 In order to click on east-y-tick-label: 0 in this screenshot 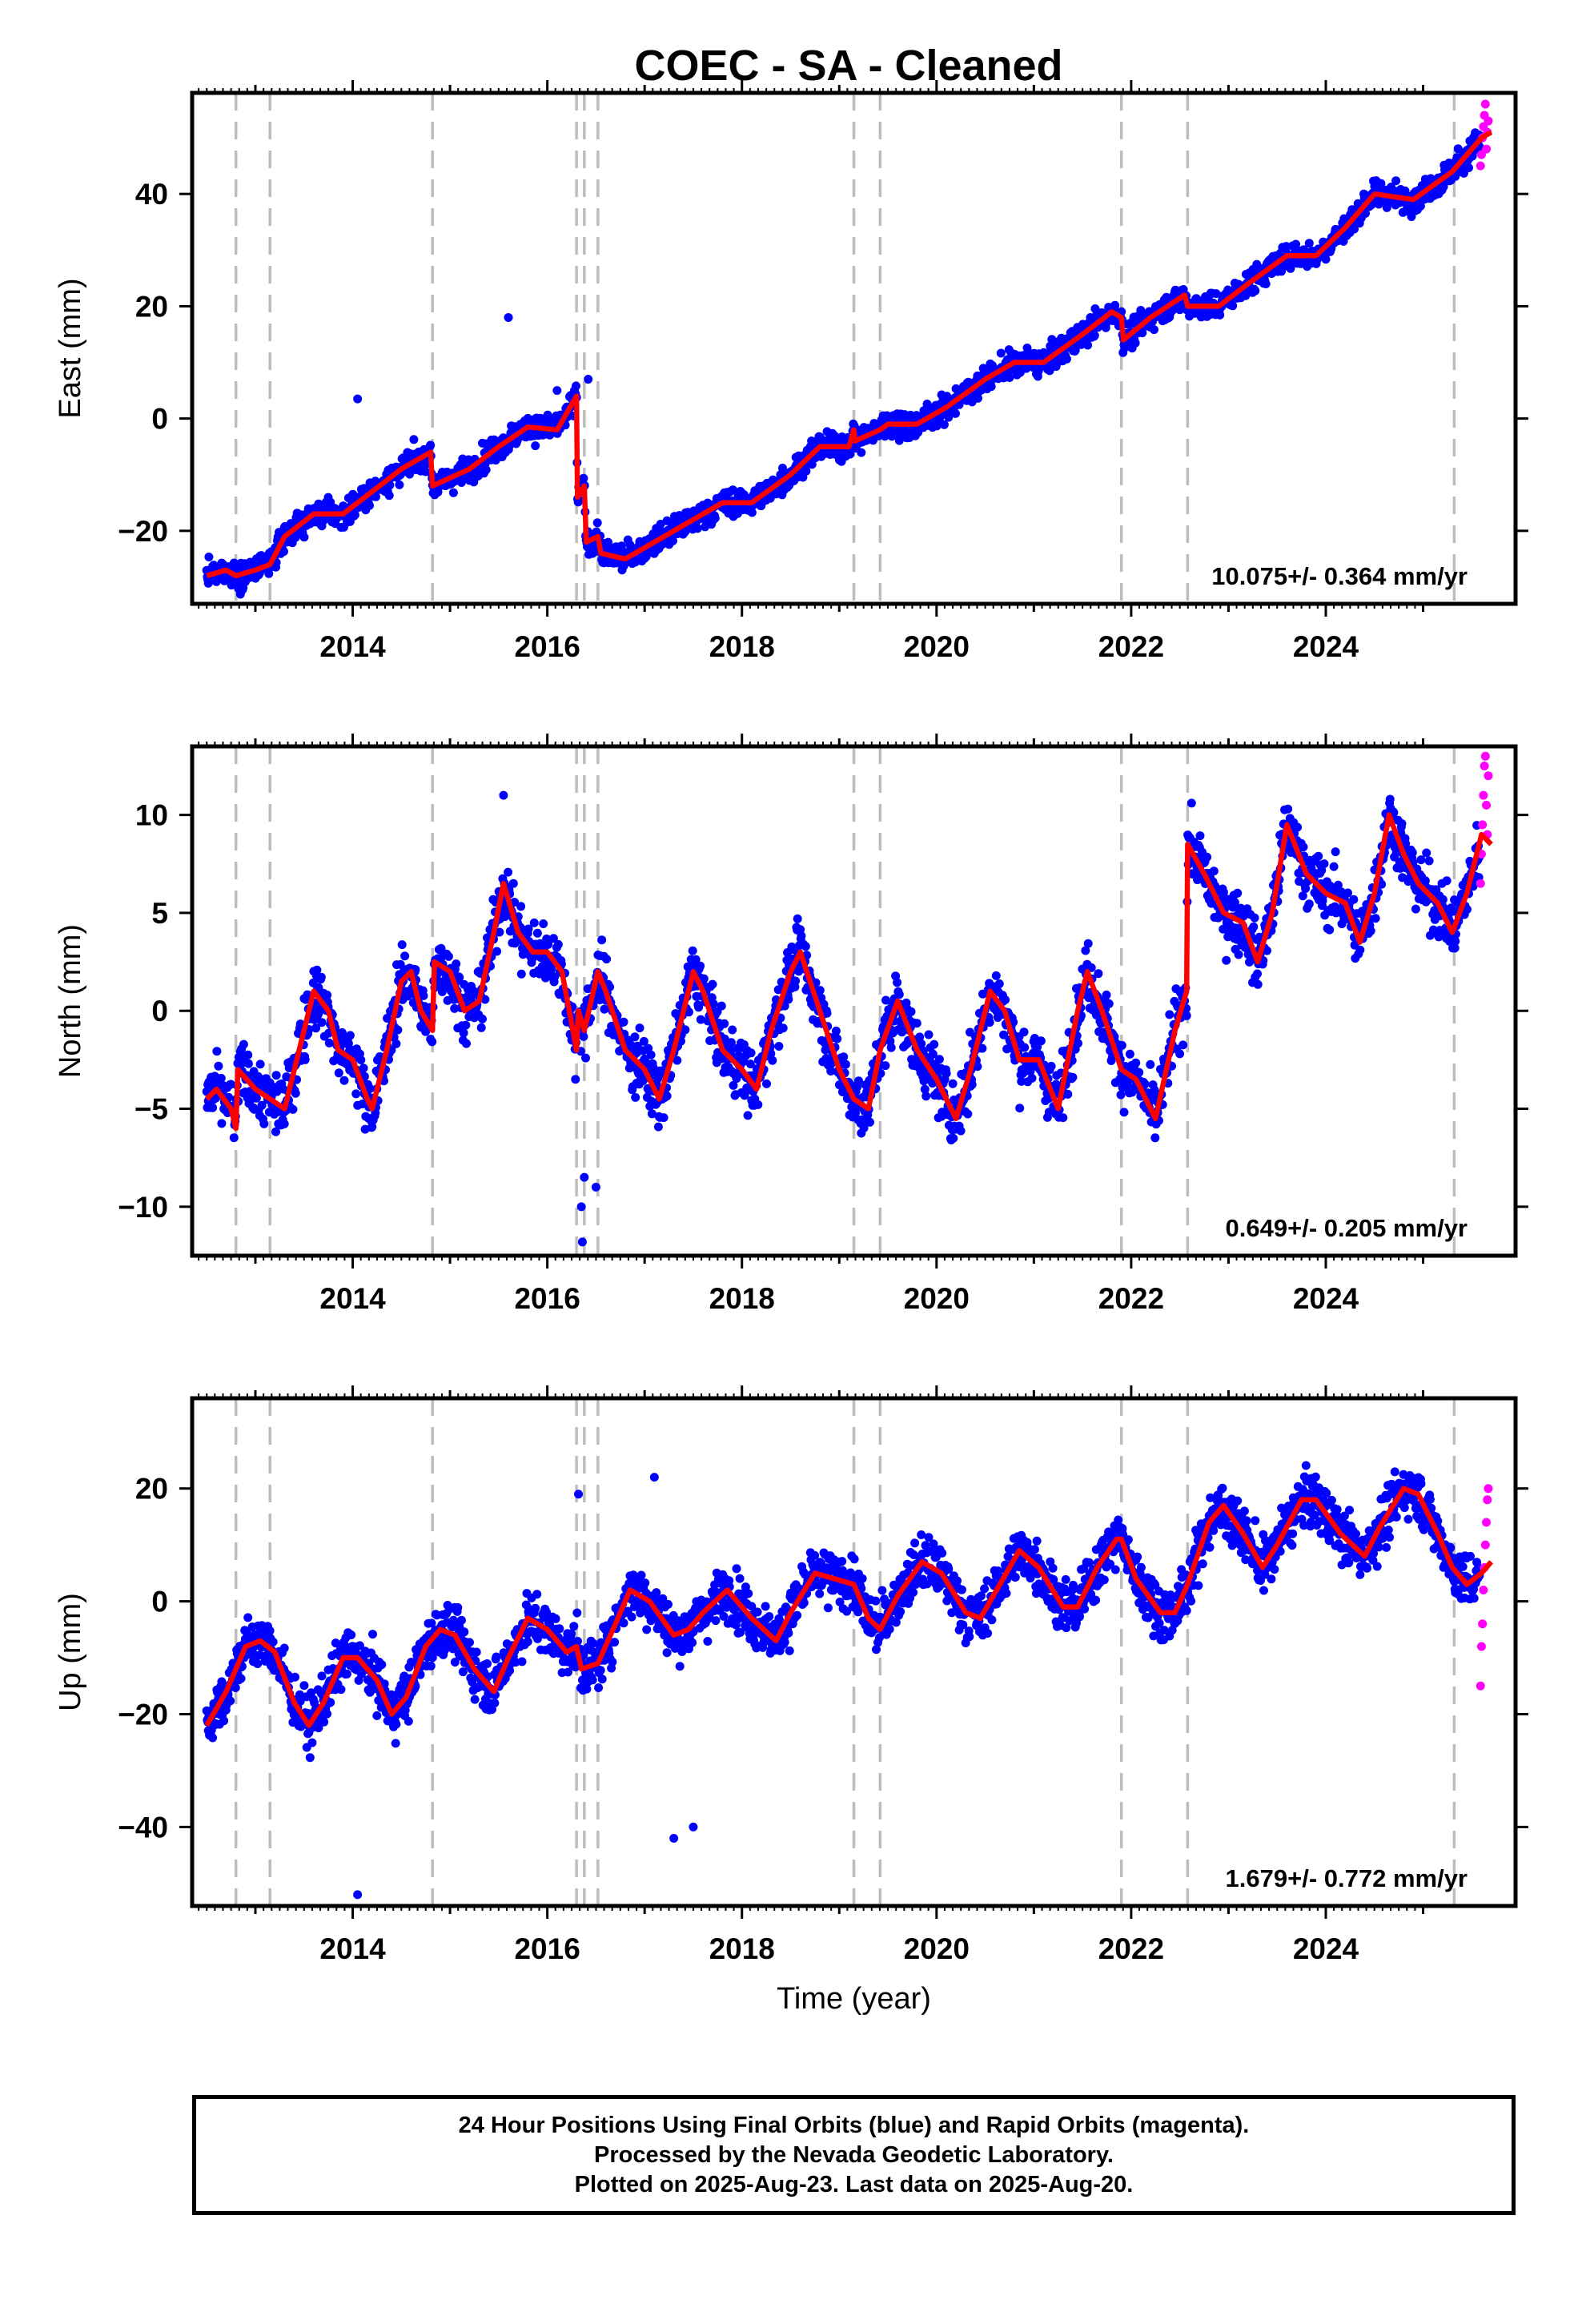, I will do `click(159, 419)`.